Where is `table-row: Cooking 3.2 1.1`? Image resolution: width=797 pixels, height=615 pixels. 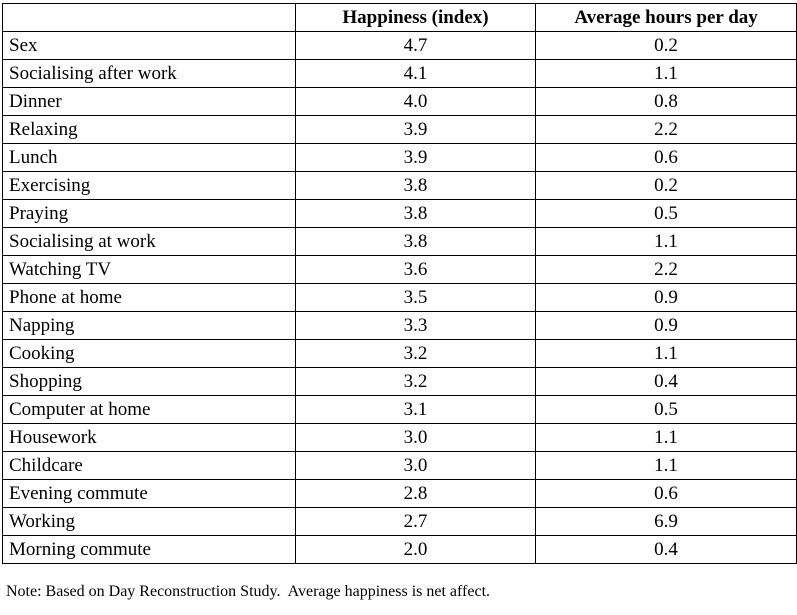 table-row: Cooking 3.2 1.1 is located at coordinates (399, 353).